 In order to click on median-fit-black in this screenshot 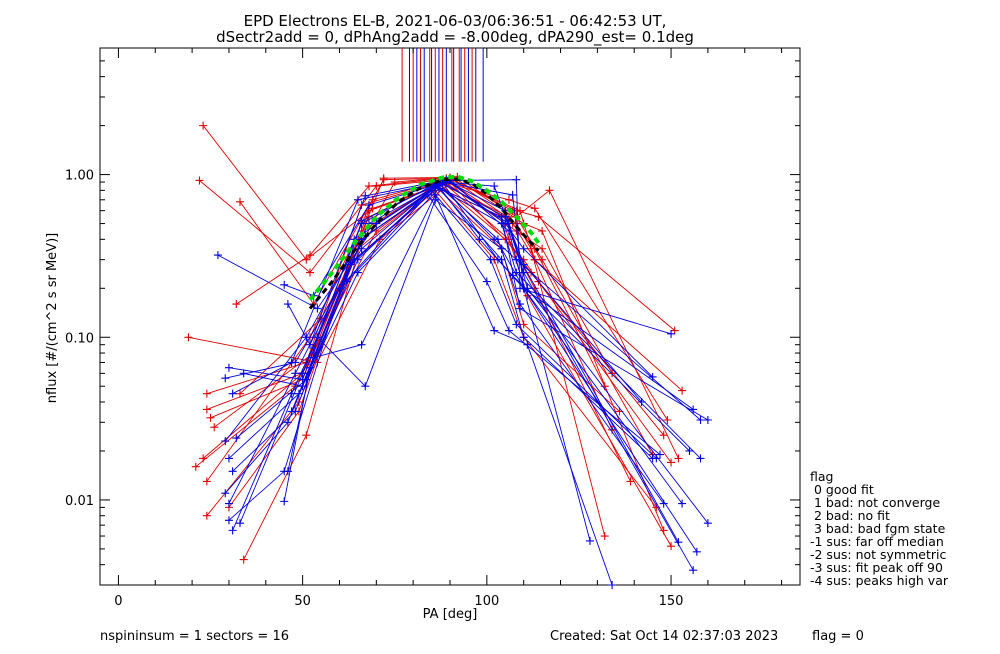, I will do `click(424, 243)`.